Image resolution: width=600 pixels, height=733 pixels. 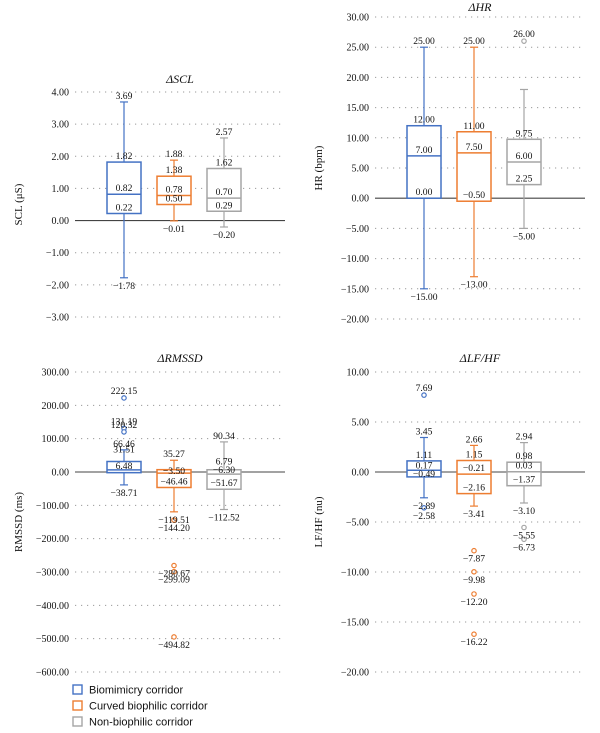 I want to click on y-tick-label: 5.00, so click(x=361, y=169).